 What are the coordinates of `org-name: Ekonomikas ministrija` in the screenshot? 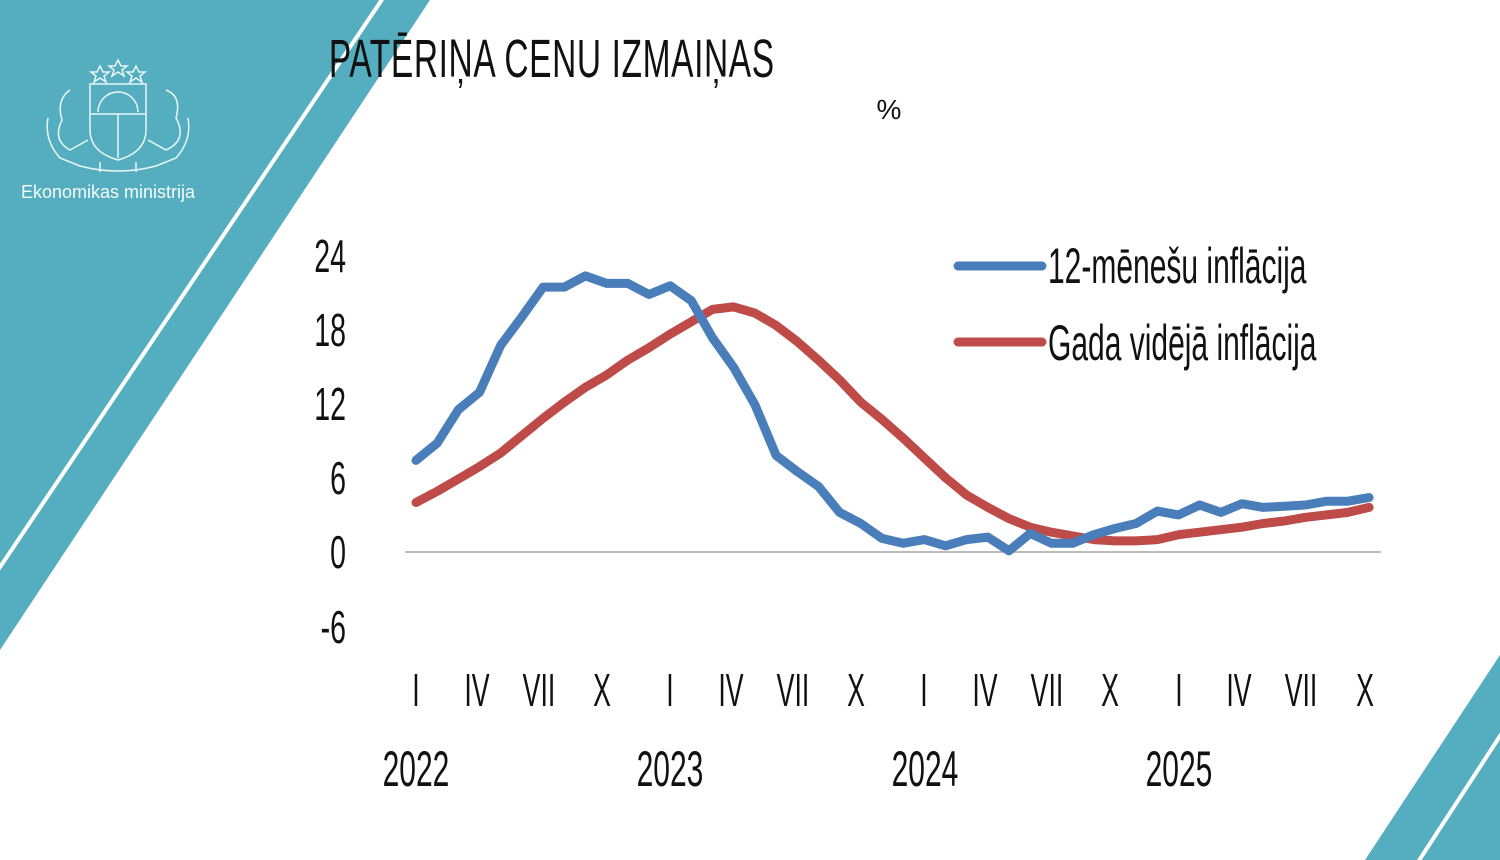 It's located at (108, 192).